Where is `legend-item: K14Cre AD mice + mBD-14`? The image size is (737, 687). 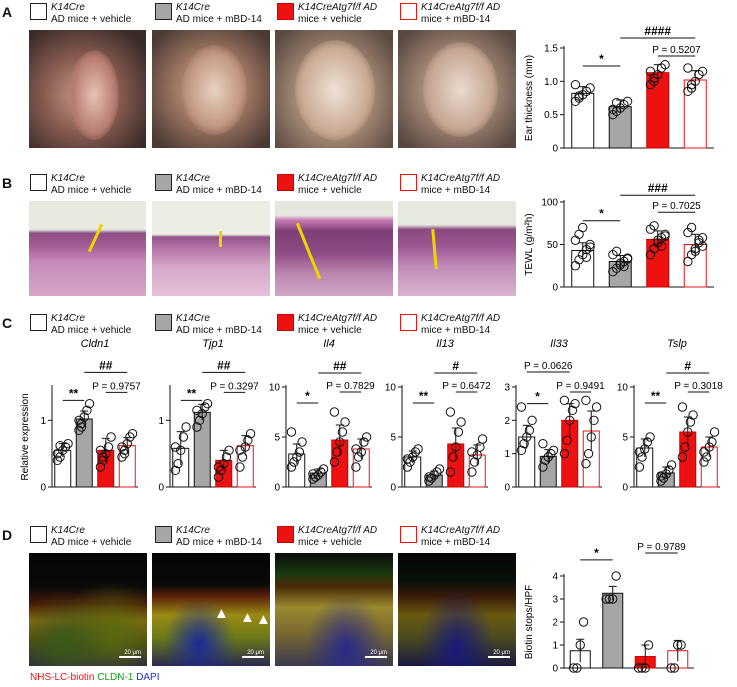
legend-item: K14Cre AD mice + mBD-14 is located at coordinates (208, 537).